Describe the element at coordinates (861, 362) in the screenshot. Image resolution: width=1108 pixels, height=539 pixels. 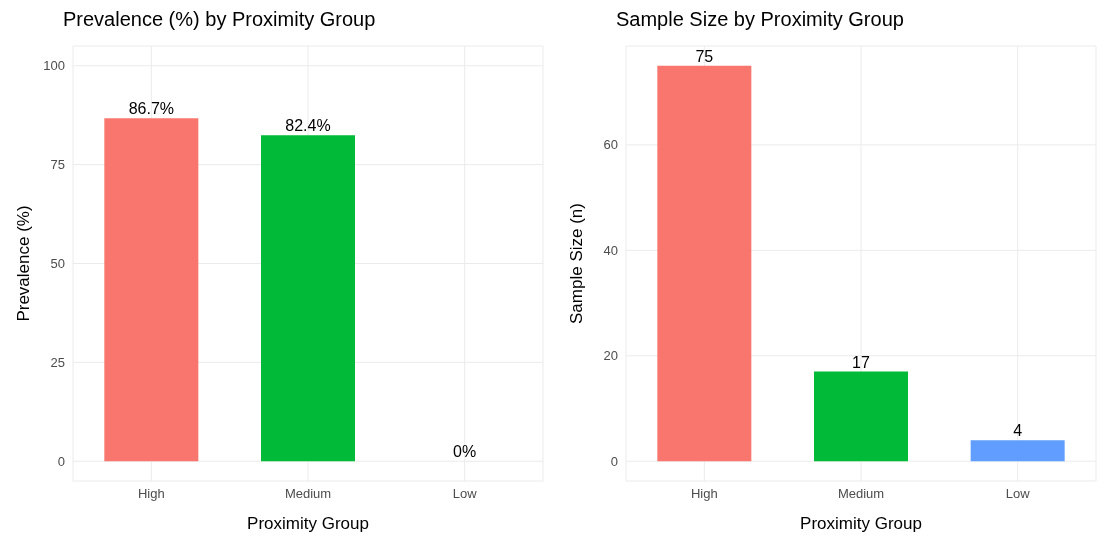
I see `data-label: 17` at that location.